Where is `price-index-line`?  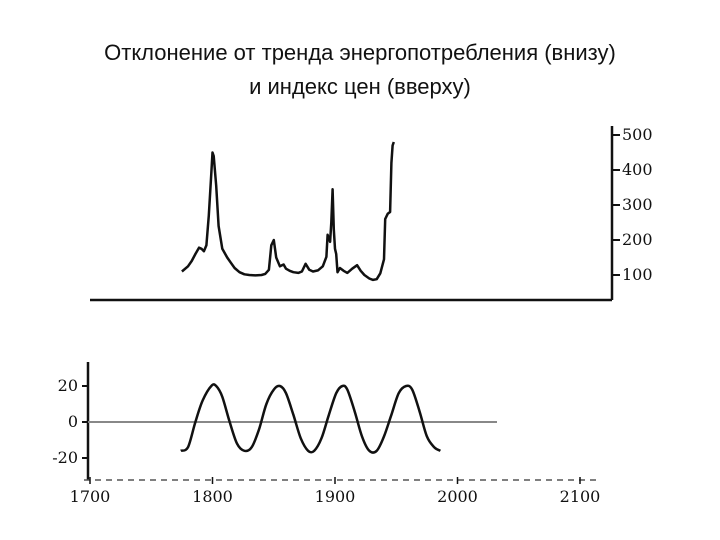
price-index-line is located at coordinates (288, 211).